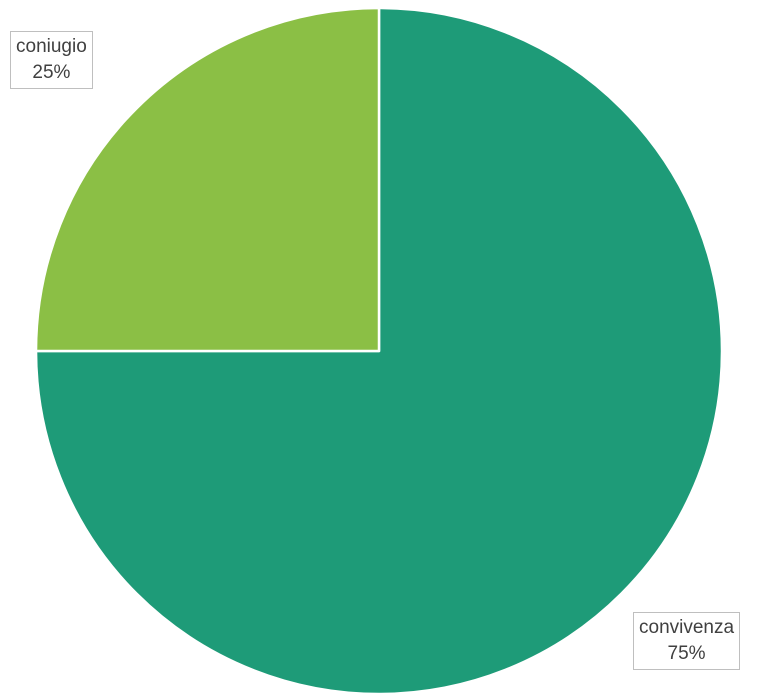 This screenshot has height=693, width=764. Describe the element at coordinates (686, 653) in the screenshot. I see `data-label-convivenza-value: 75%` at that location.